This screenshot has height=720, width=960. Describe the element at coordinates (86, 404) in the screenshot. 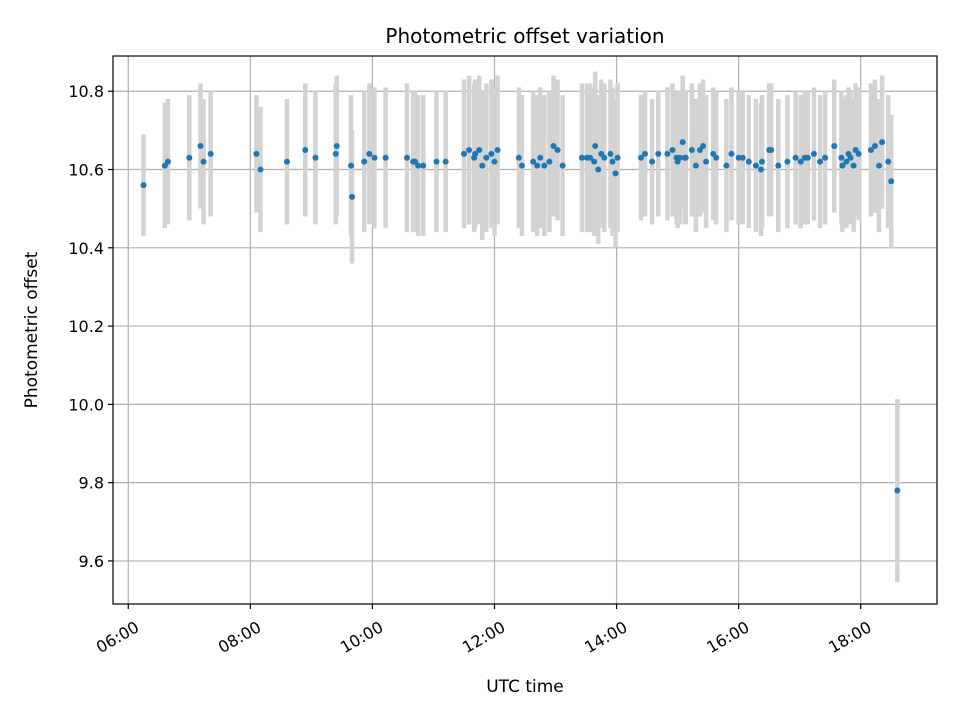

I see `y-tick-label: 10.0` at that location.